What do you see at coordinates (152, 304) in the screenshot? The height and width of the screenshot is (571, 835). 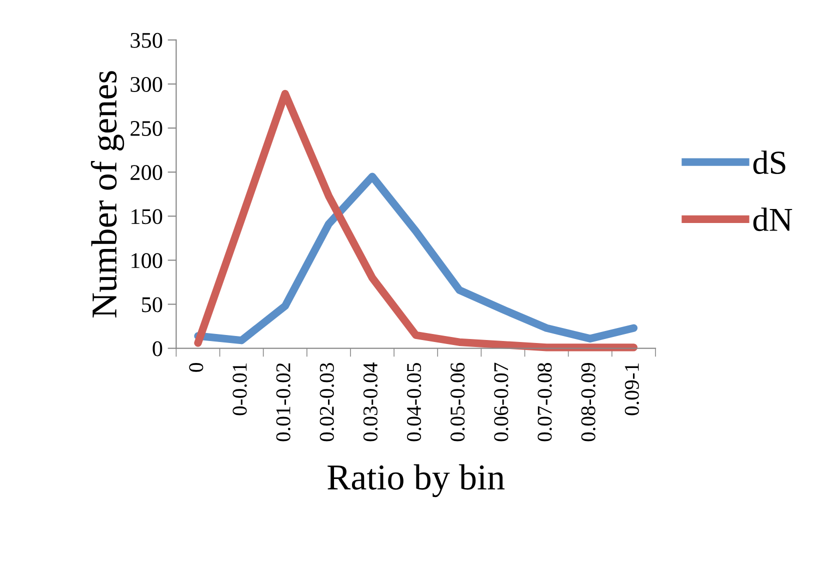 I see `y-tick-label: 50` at bounding box center [152, 304].